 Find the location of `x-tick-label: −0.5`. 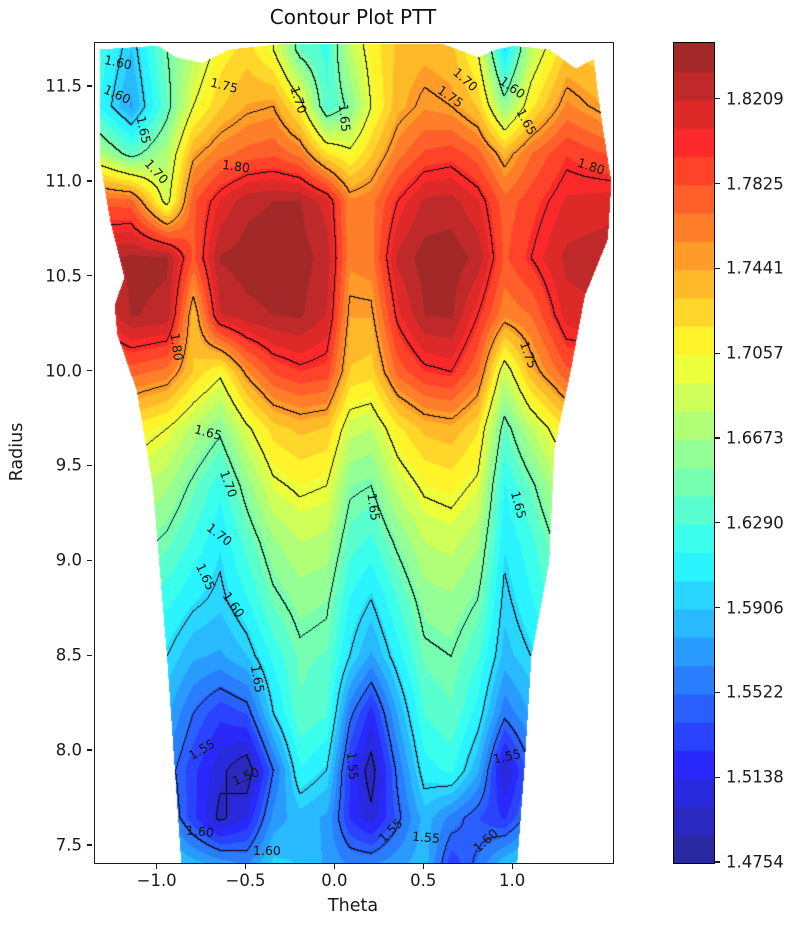

x-tick-label: −0.5 is located at coordinates (245, 880).